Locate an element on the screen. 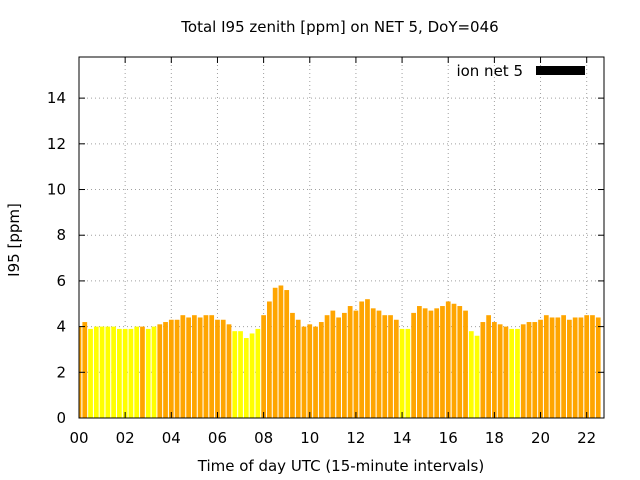 This screenshot has width=640, height=480. x-tick-label: 16 is located at coordinates (448, 438).